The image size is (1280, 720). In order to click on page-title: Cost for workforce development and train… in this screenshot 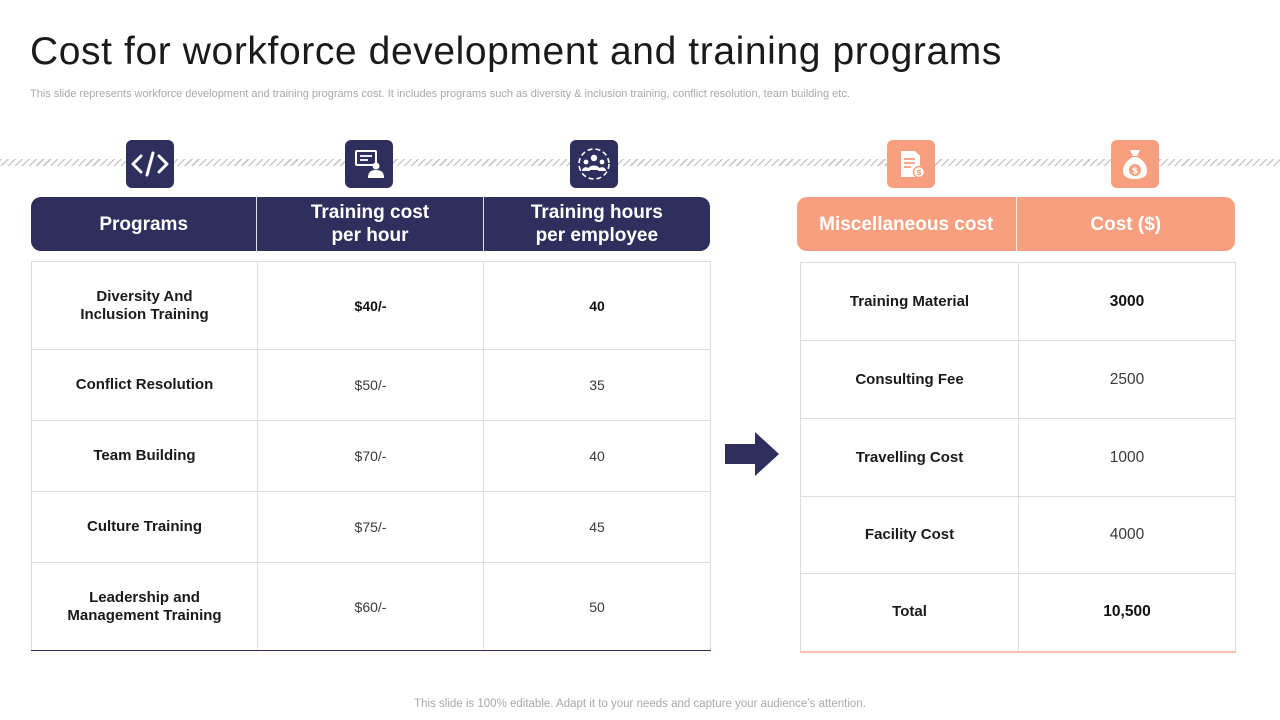, I will do `click(516, 51)`.